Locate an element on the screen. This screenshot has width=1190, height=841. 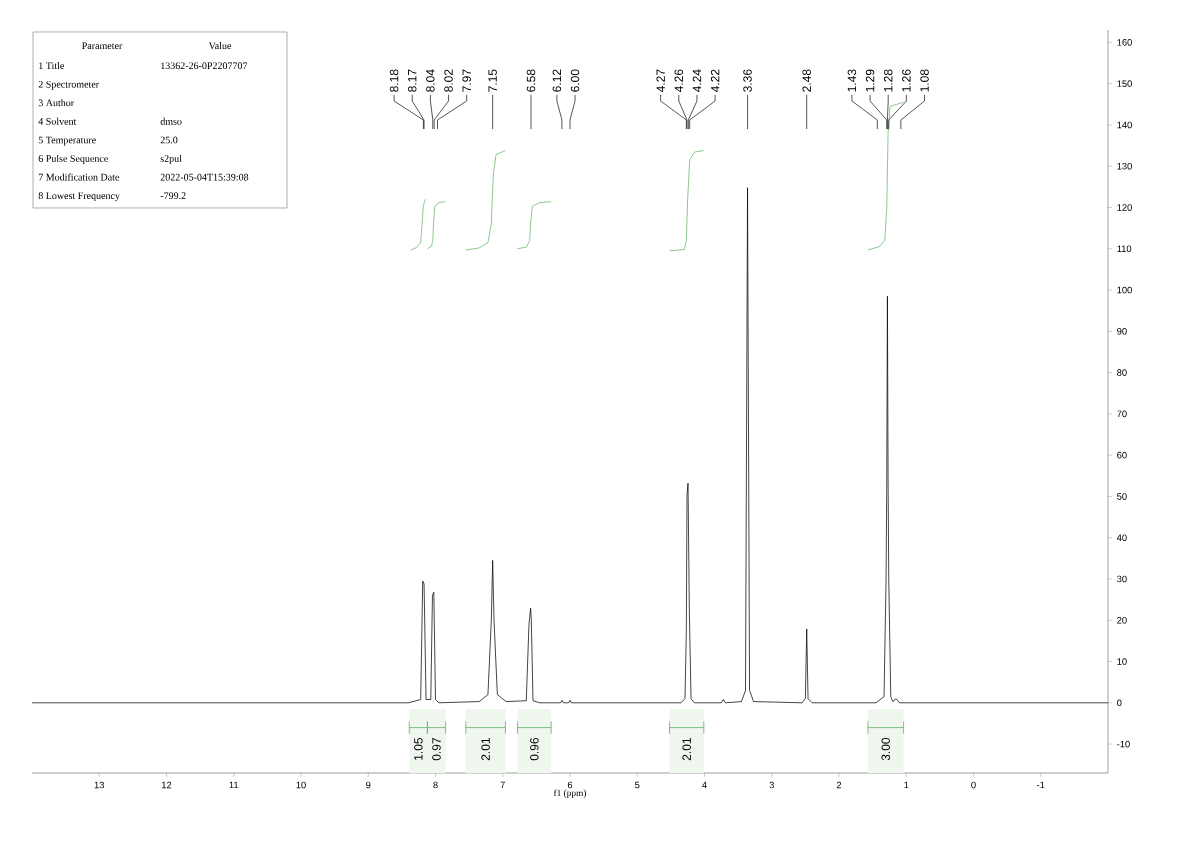
category-label: 3 Author is located at coordinates (56, 103).